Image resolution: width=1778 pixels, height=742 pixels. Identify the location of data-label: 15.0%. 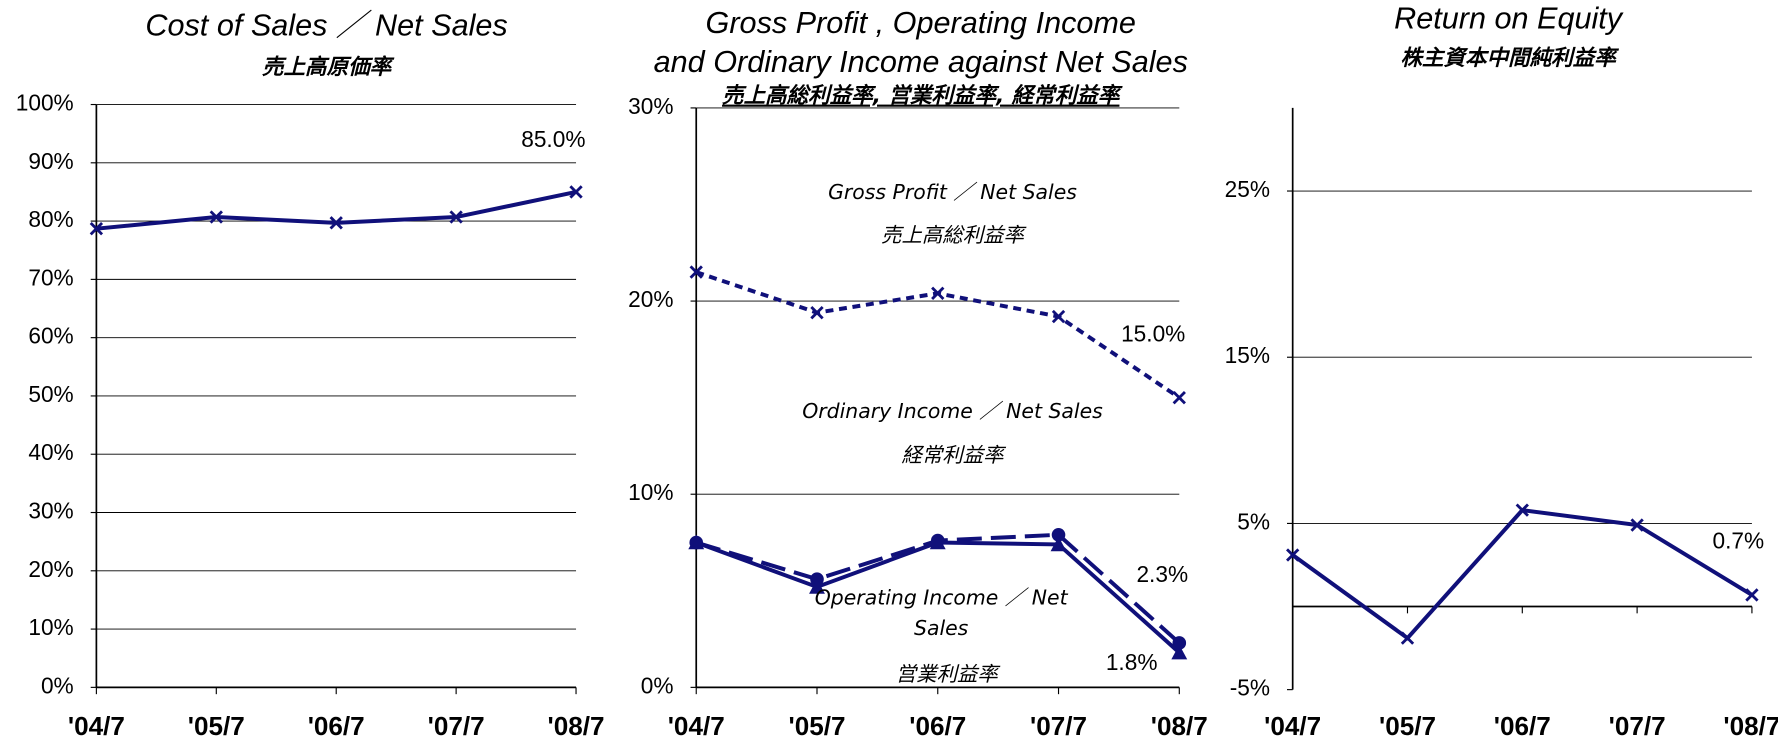
(1153, 333).